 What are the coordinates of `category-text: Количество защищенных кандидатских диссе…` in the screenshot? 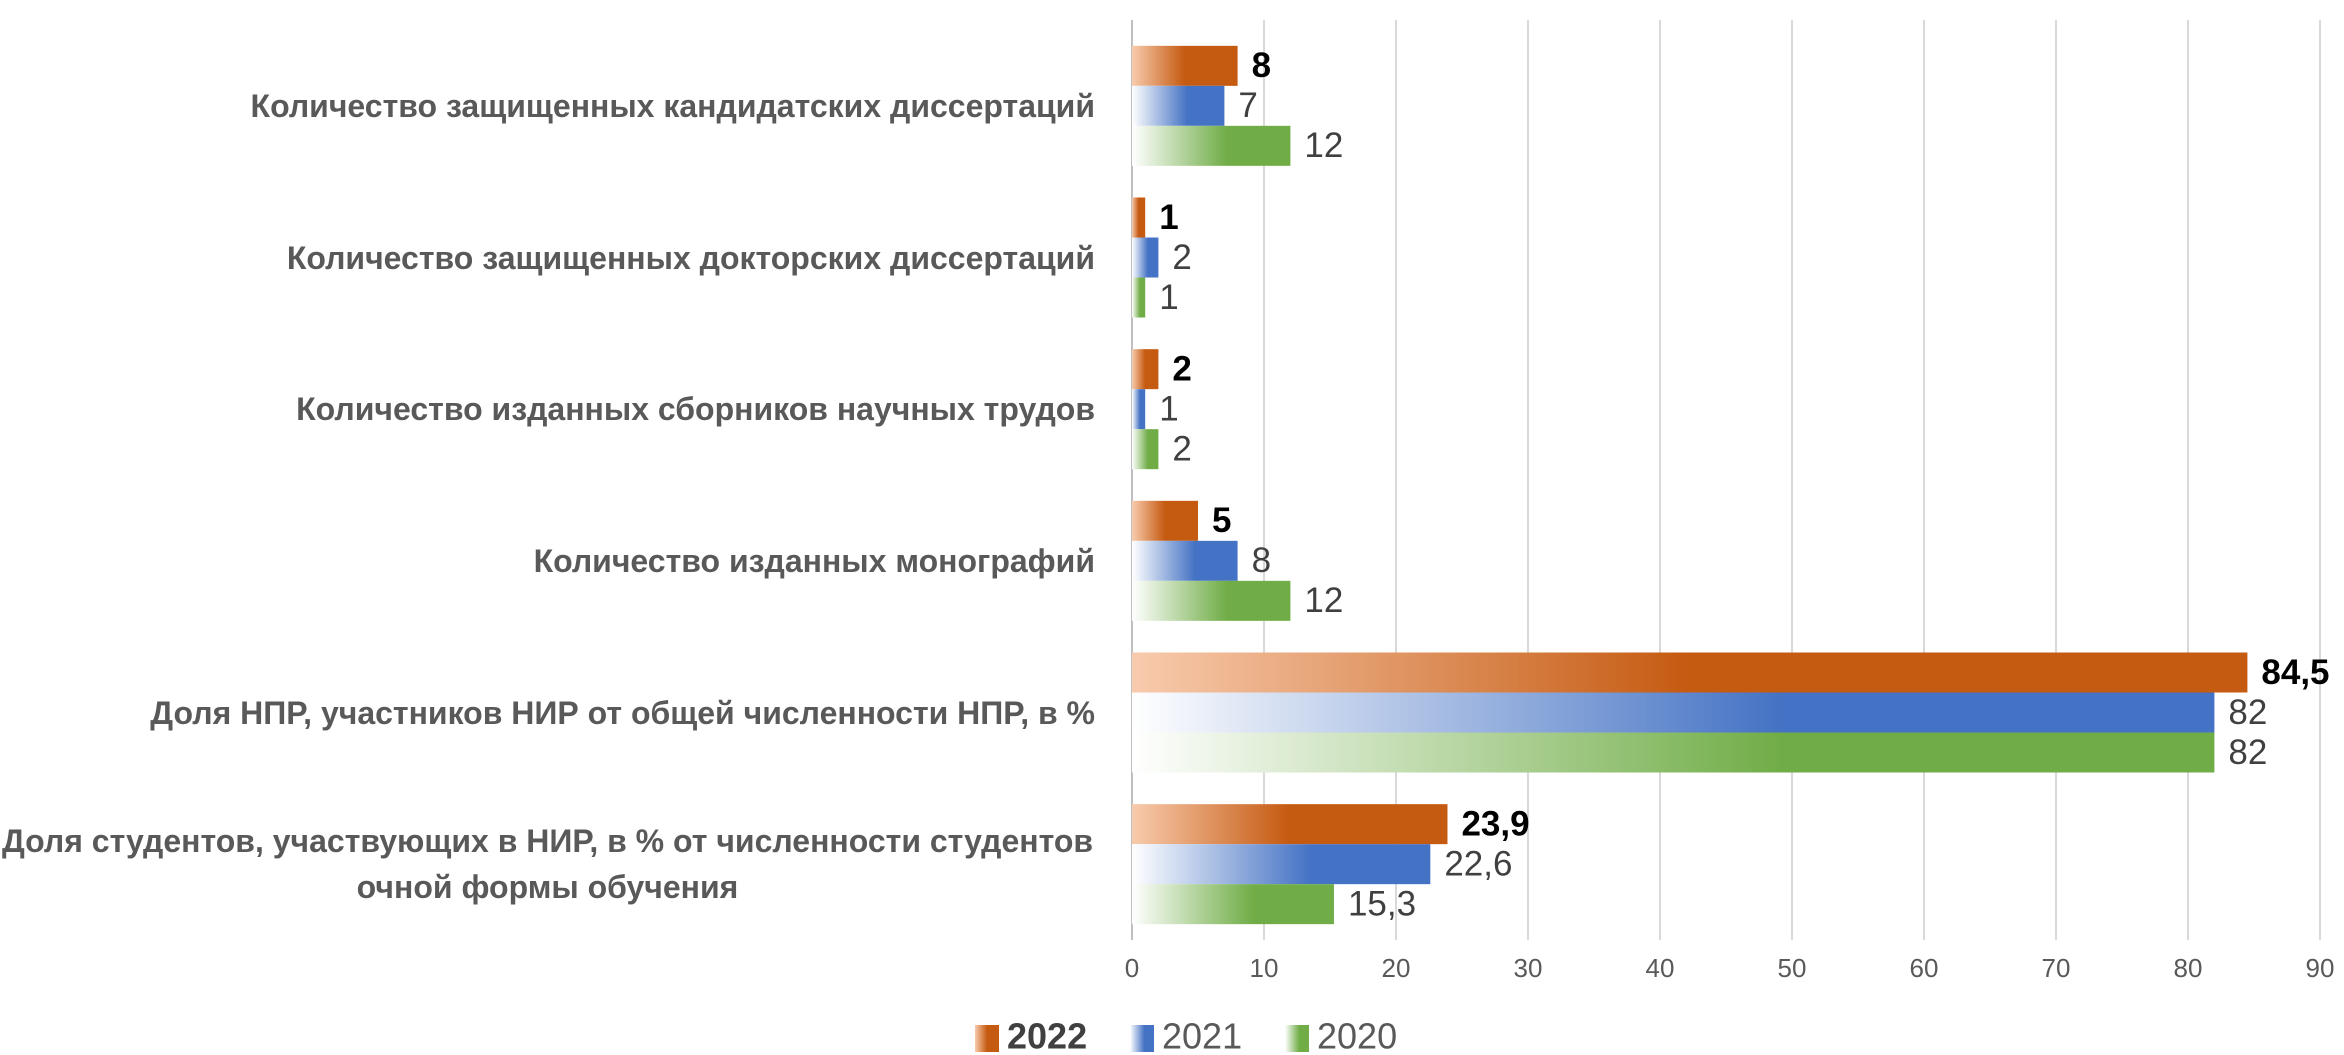 It's located at (672, 105).